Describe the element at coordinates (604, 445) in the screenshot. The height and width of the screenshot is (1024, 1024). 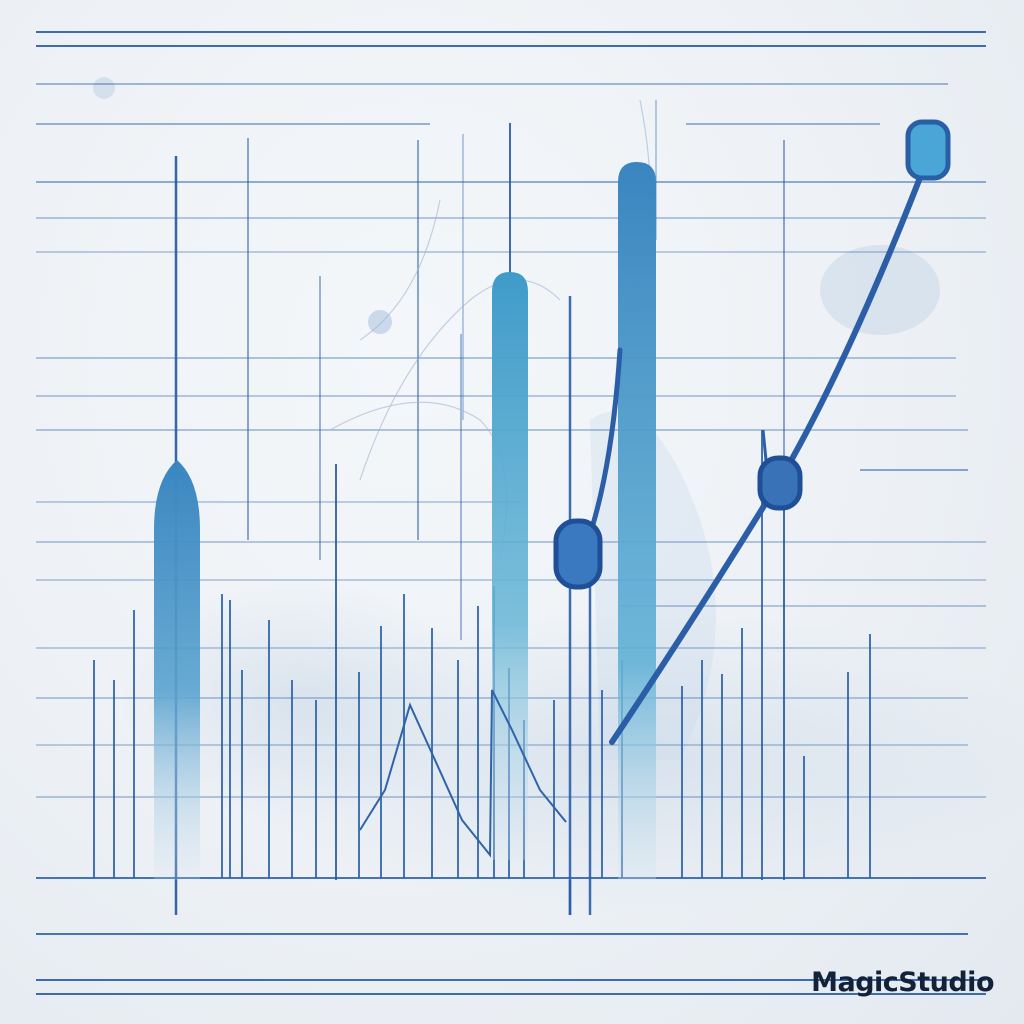
I see `trend-line-secondary` at that location.